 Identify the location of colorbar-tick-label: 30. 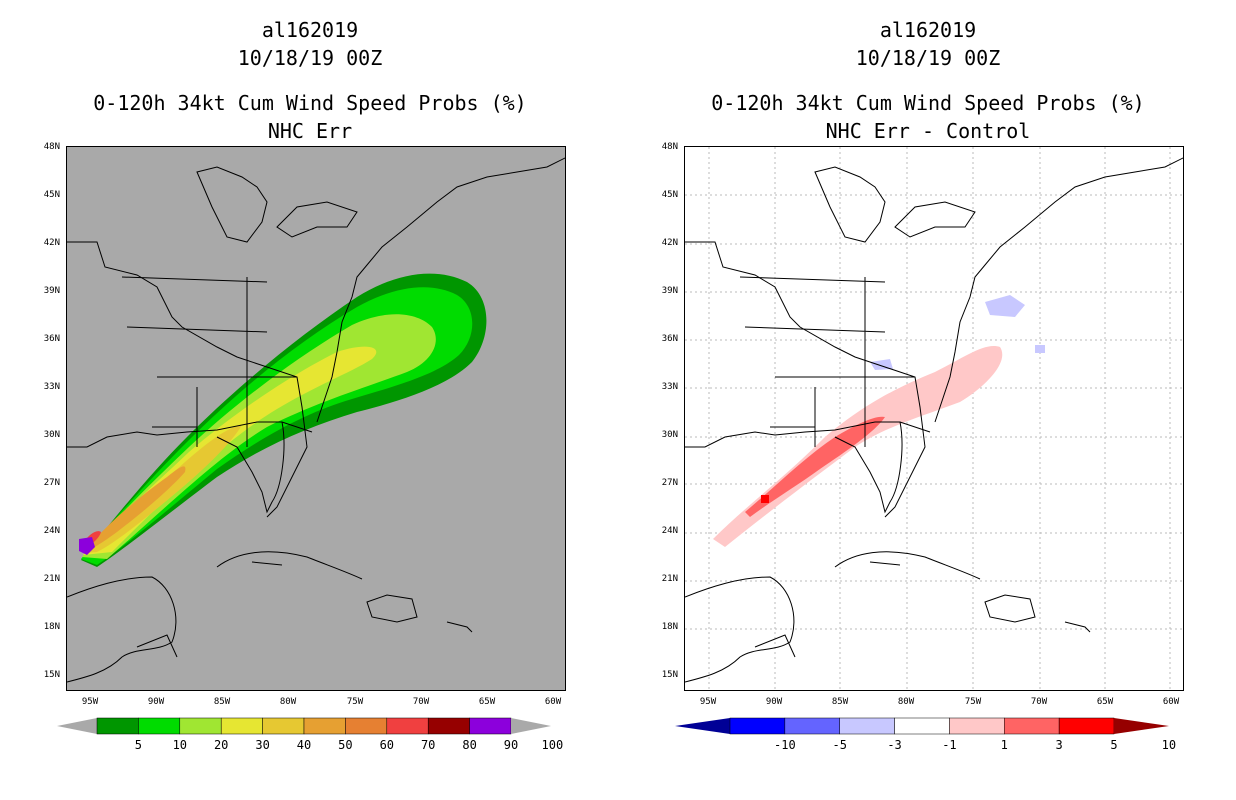
(262, 745).